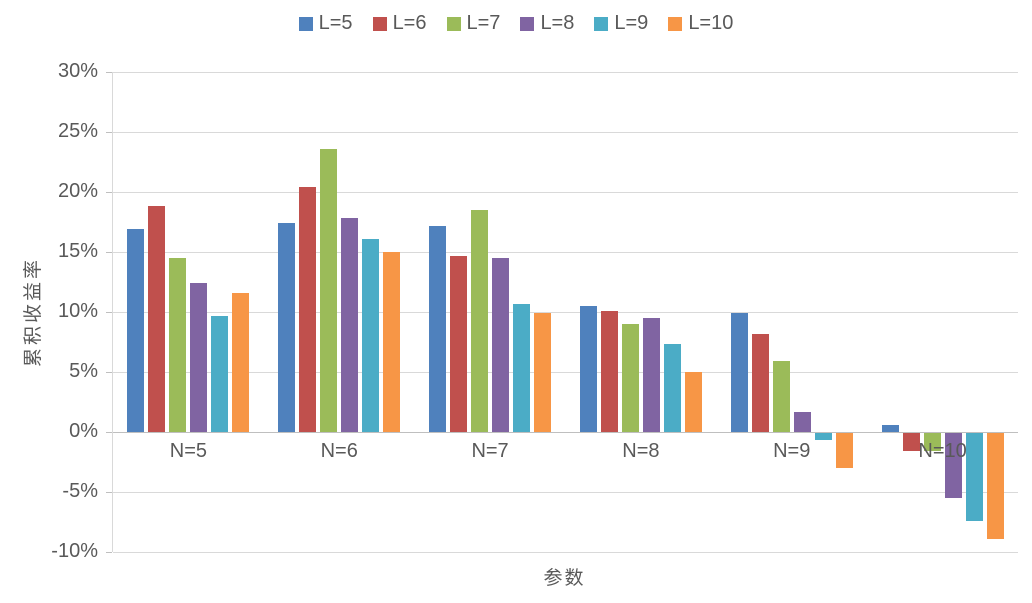  I want to click on x-axis-category-label: N=5, so click(188, 451).